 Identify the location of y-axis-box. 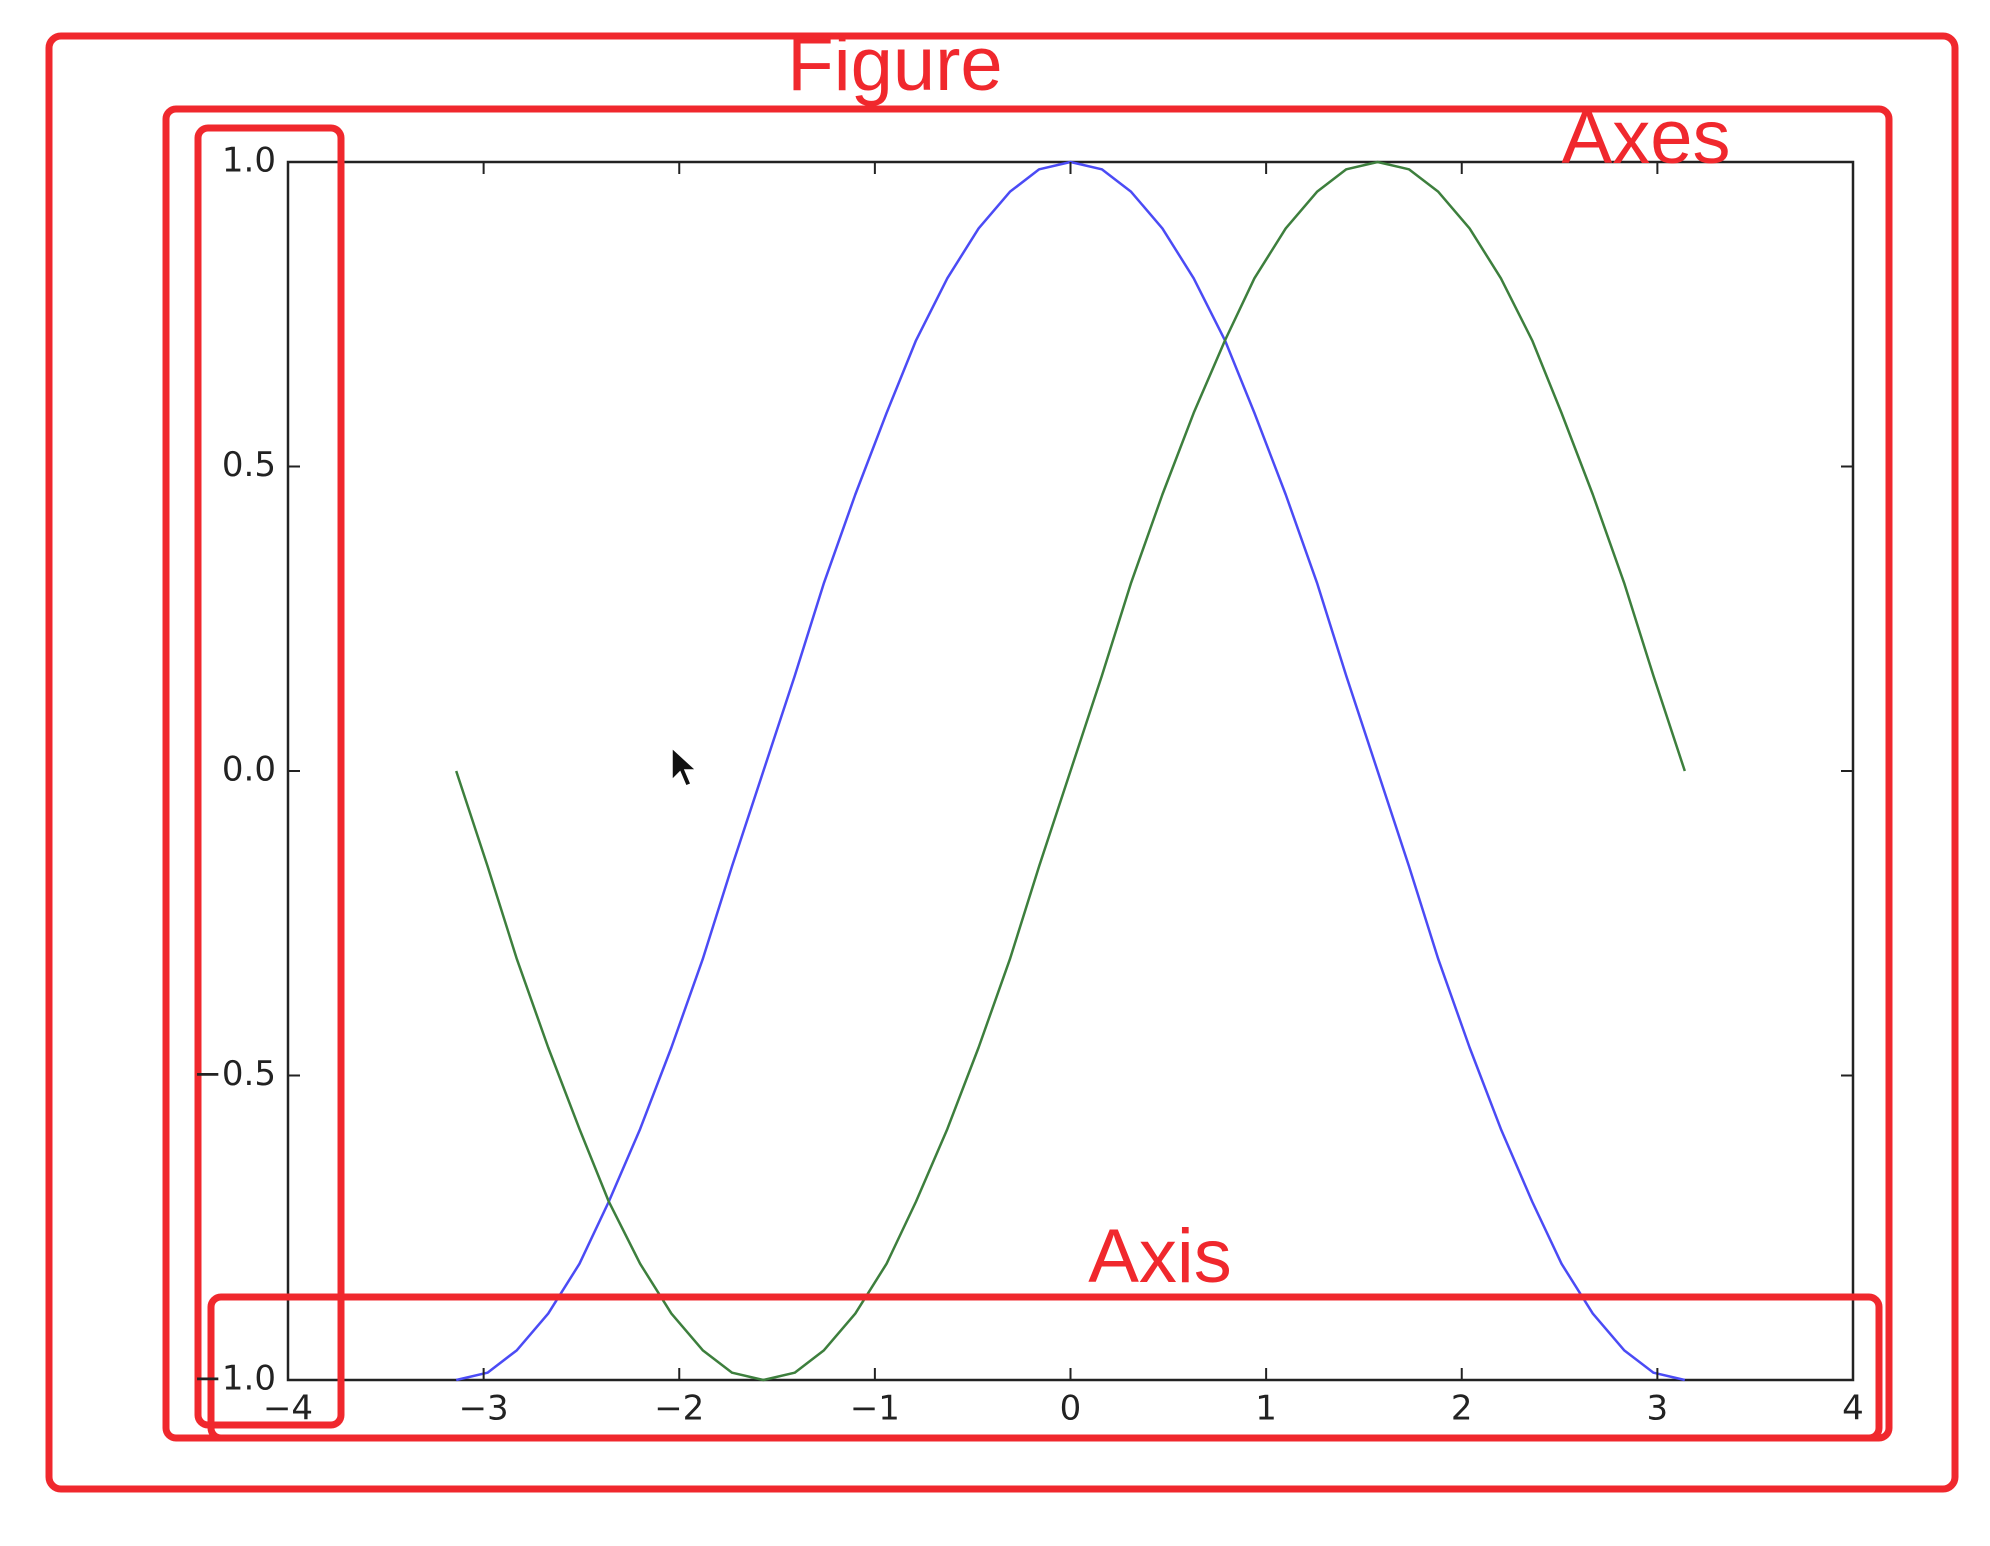
(269, 776).